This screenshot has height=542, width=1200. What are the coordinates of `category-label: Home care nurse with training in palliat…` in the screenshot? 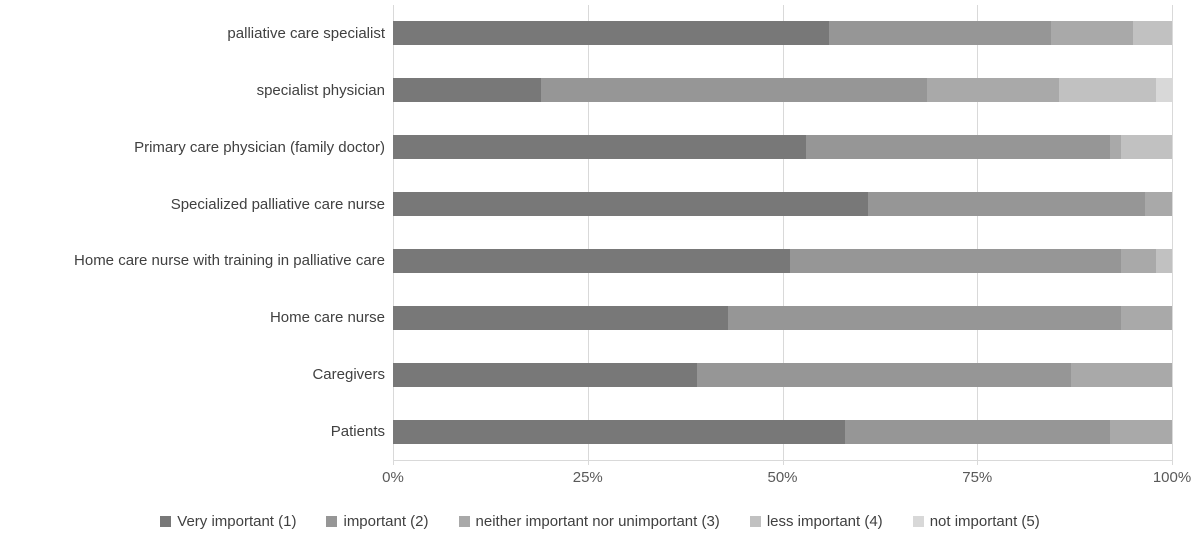 It's located at (229, 261).